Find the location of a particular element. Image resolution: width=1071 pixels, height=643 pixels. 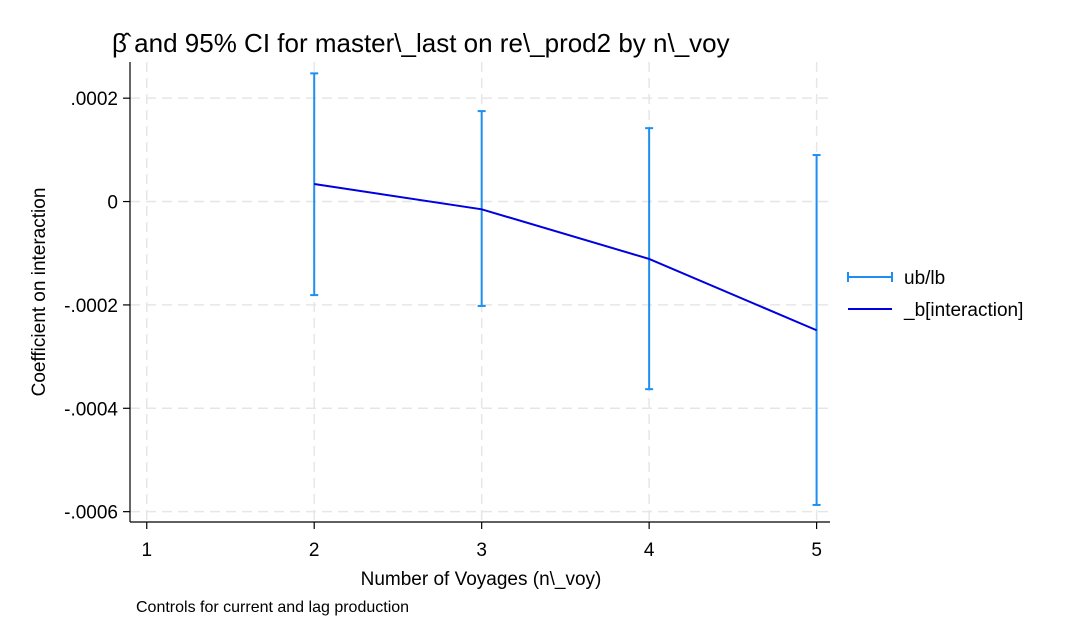

legend-item-ub-lb: ub/lb is located at coordinates (896, 278).